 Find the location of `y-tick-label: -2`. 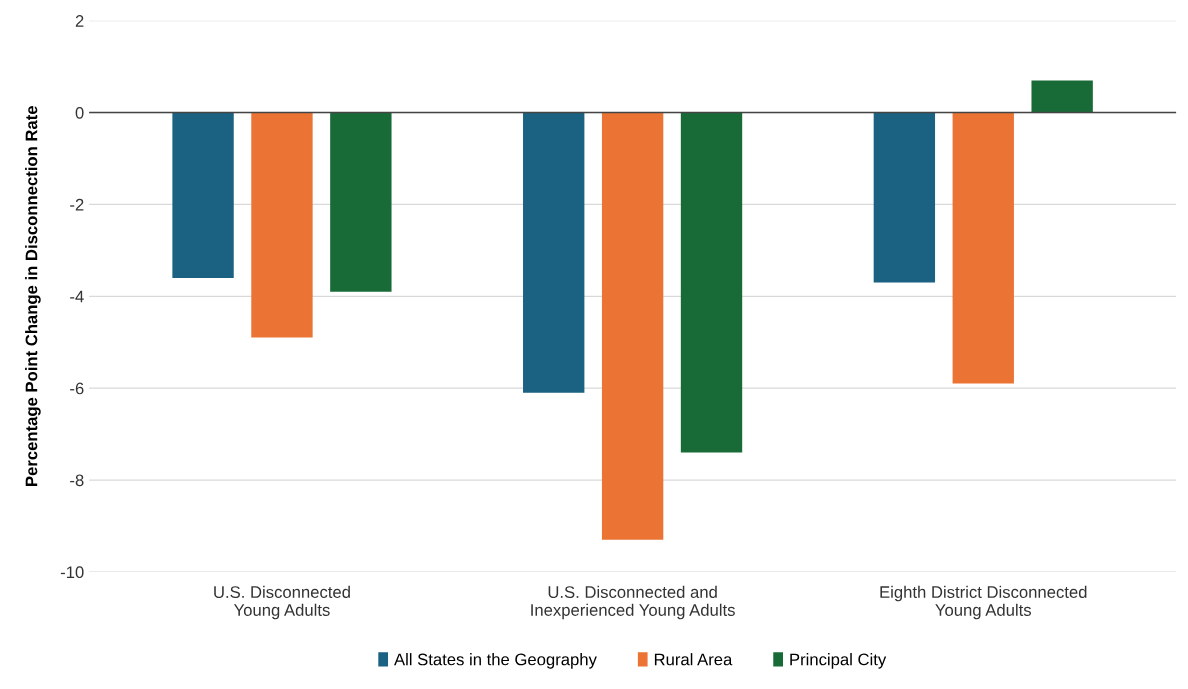

y-tick-label: -2 is located at coordinates (77, 204).